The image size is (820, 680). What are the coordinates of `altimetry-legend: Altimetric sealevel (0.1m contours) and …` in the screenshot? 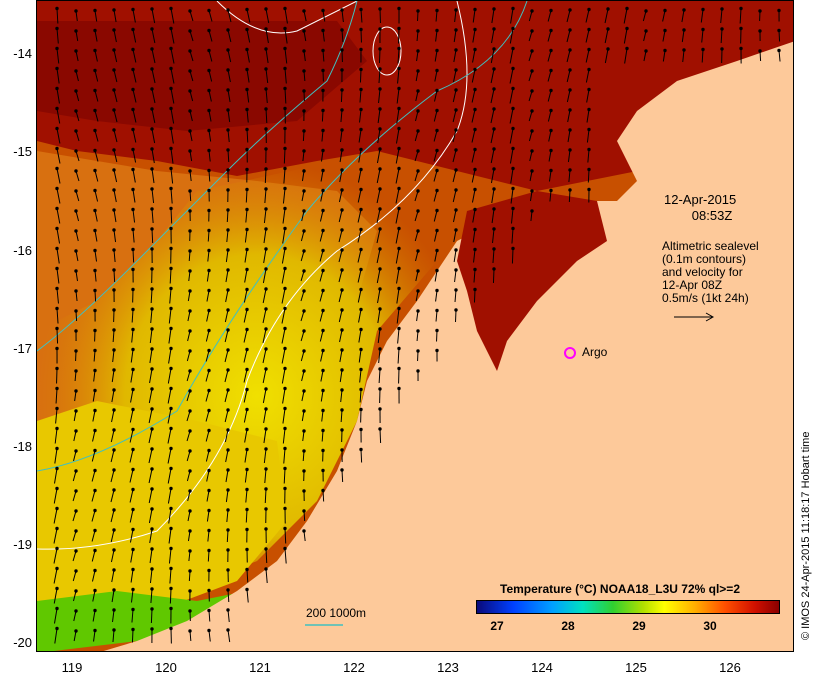 It's located at (710, 272).